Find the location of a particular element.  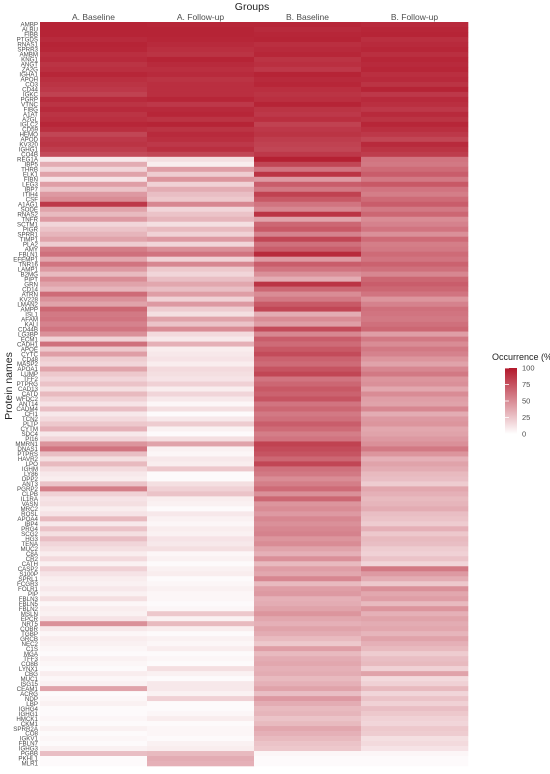

protein-label: FIBN is located at coordinates (31, 179).